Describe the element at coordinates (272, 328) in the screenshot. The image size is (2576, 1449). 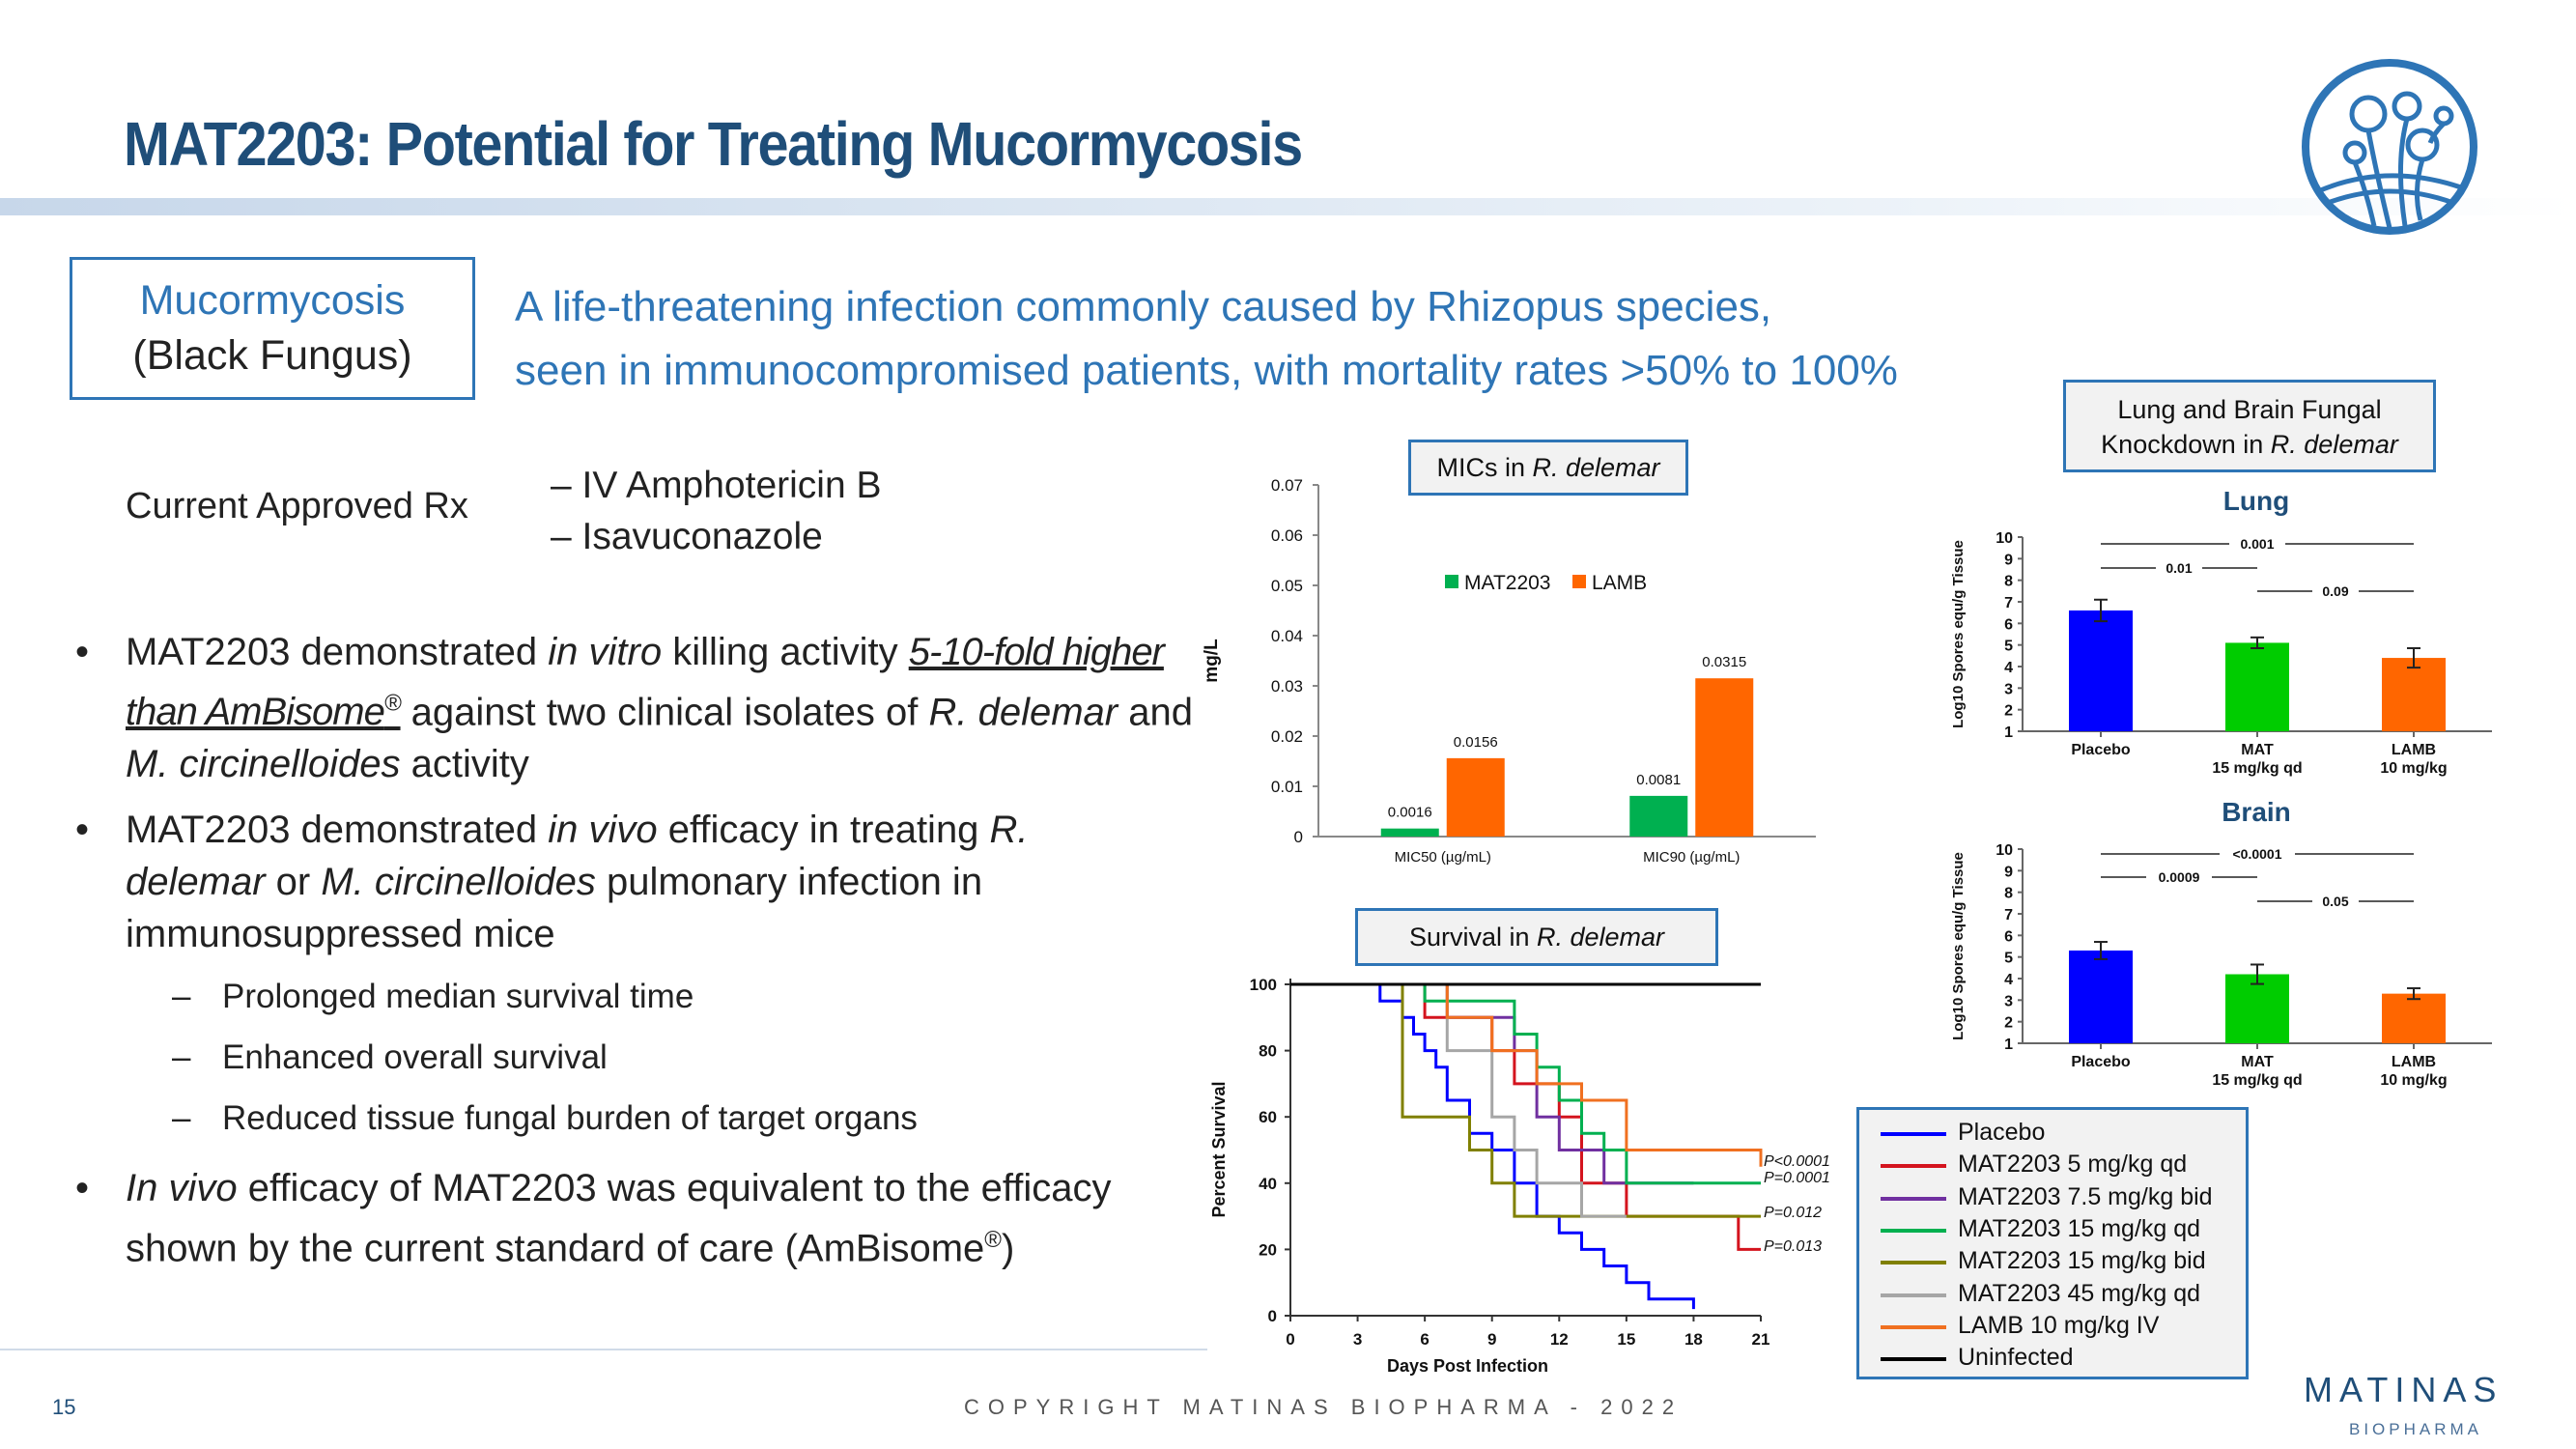
I see `definition-term-box: Mucormycosis (Black Fungus)` at that location.